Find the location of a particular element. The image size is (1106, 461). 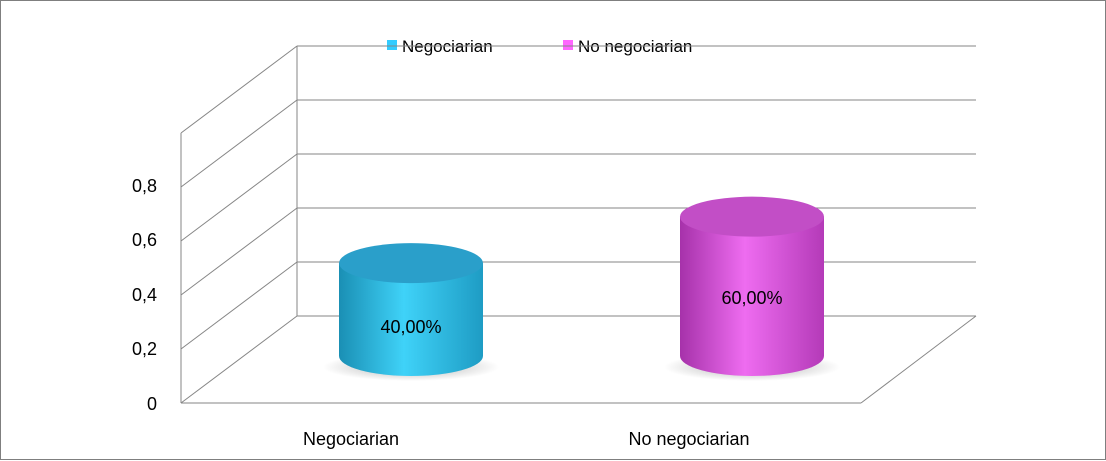

x-tick-label: Negociarian is located at coordinates (351, 439).